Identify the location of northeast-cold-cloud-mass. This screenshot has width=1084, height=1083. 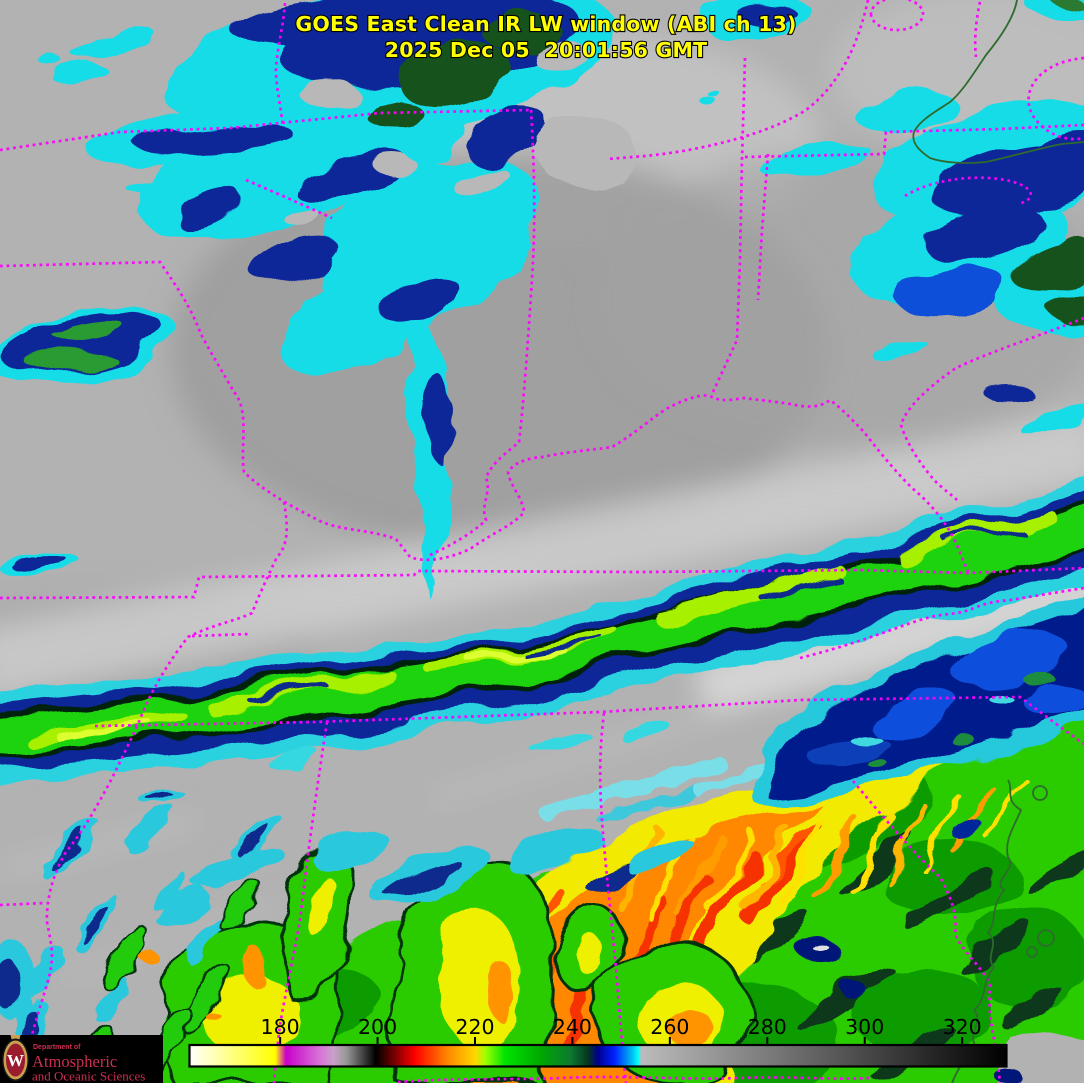
(894, 218).